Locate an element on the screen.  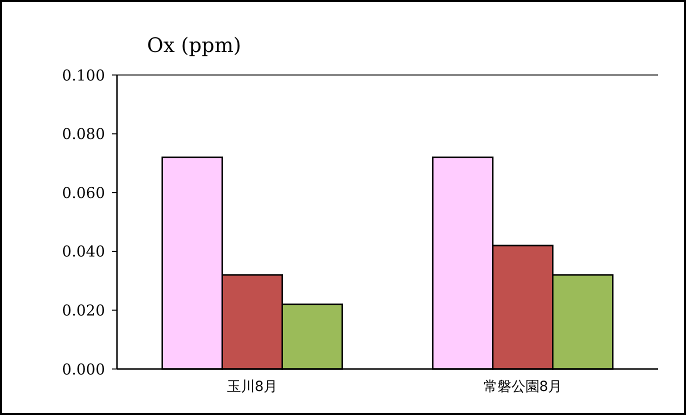
y-axis-title: Ox (ppm) is located at coordinates (194, 45).